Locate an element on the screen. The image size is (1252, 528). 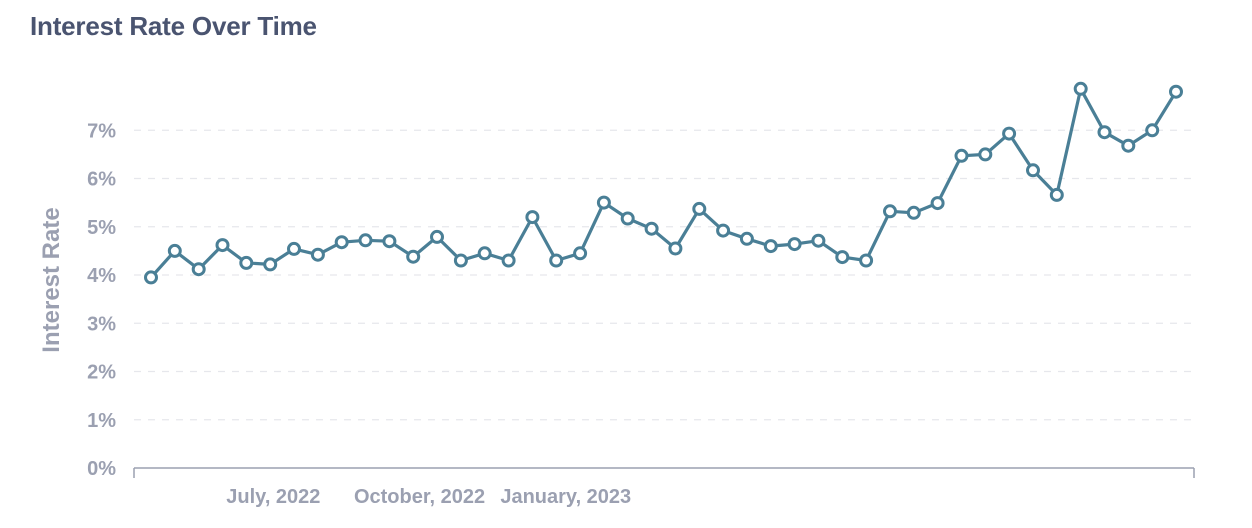
x-tick-label: July, 2022 is located at coordinates (273, 497).